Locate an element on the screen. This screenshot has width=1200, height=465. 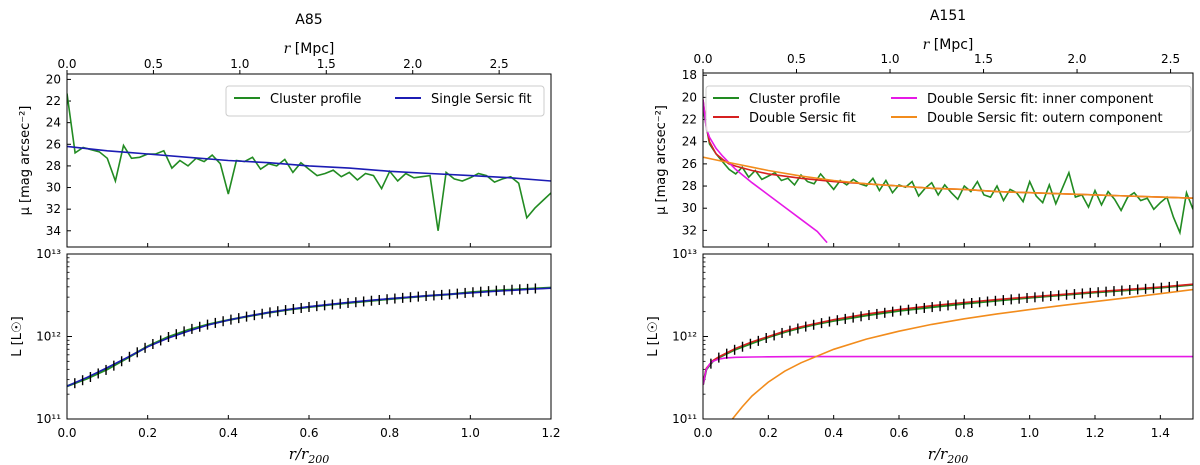
lower-series-double-sersic-fit-outern-component is located at coordinates (962, 353).